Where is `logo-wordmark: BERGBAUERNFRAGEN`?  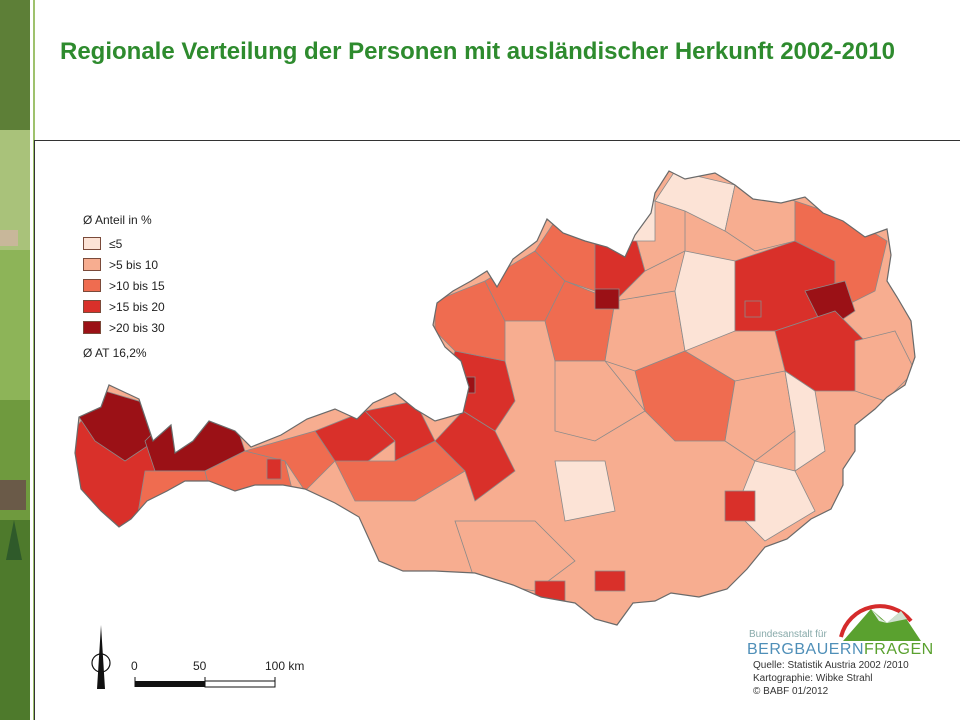
logo-wordmark: BERGBAUERNFRAGEN is located at coordinates (840, 650).